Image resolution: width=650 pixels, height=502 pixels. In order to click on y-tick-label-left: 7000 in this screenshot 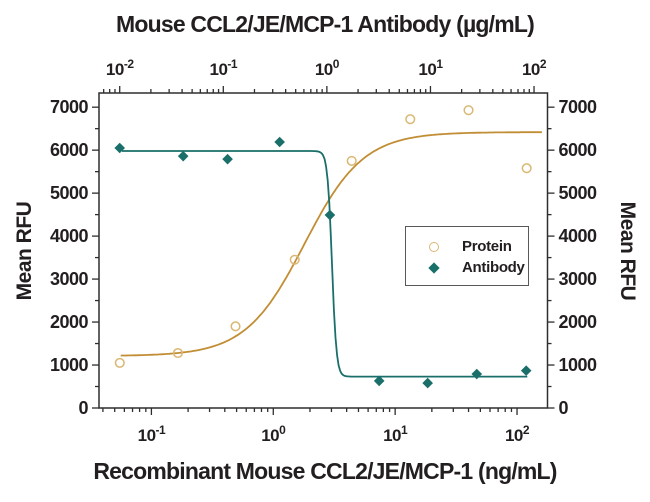, I will do `click(69, 107)`.